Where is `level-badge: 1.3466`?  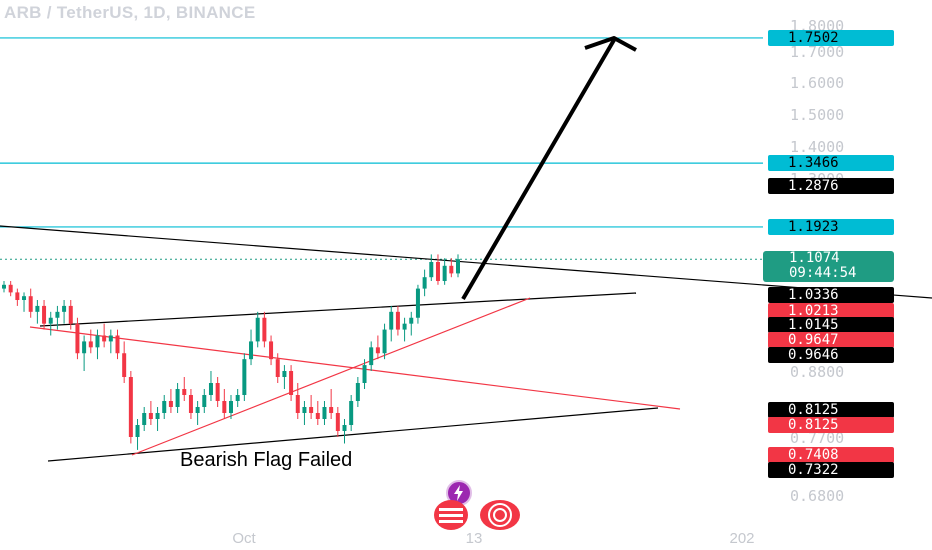
level-badge: 1.3466 is located at coordinates (831, 163).